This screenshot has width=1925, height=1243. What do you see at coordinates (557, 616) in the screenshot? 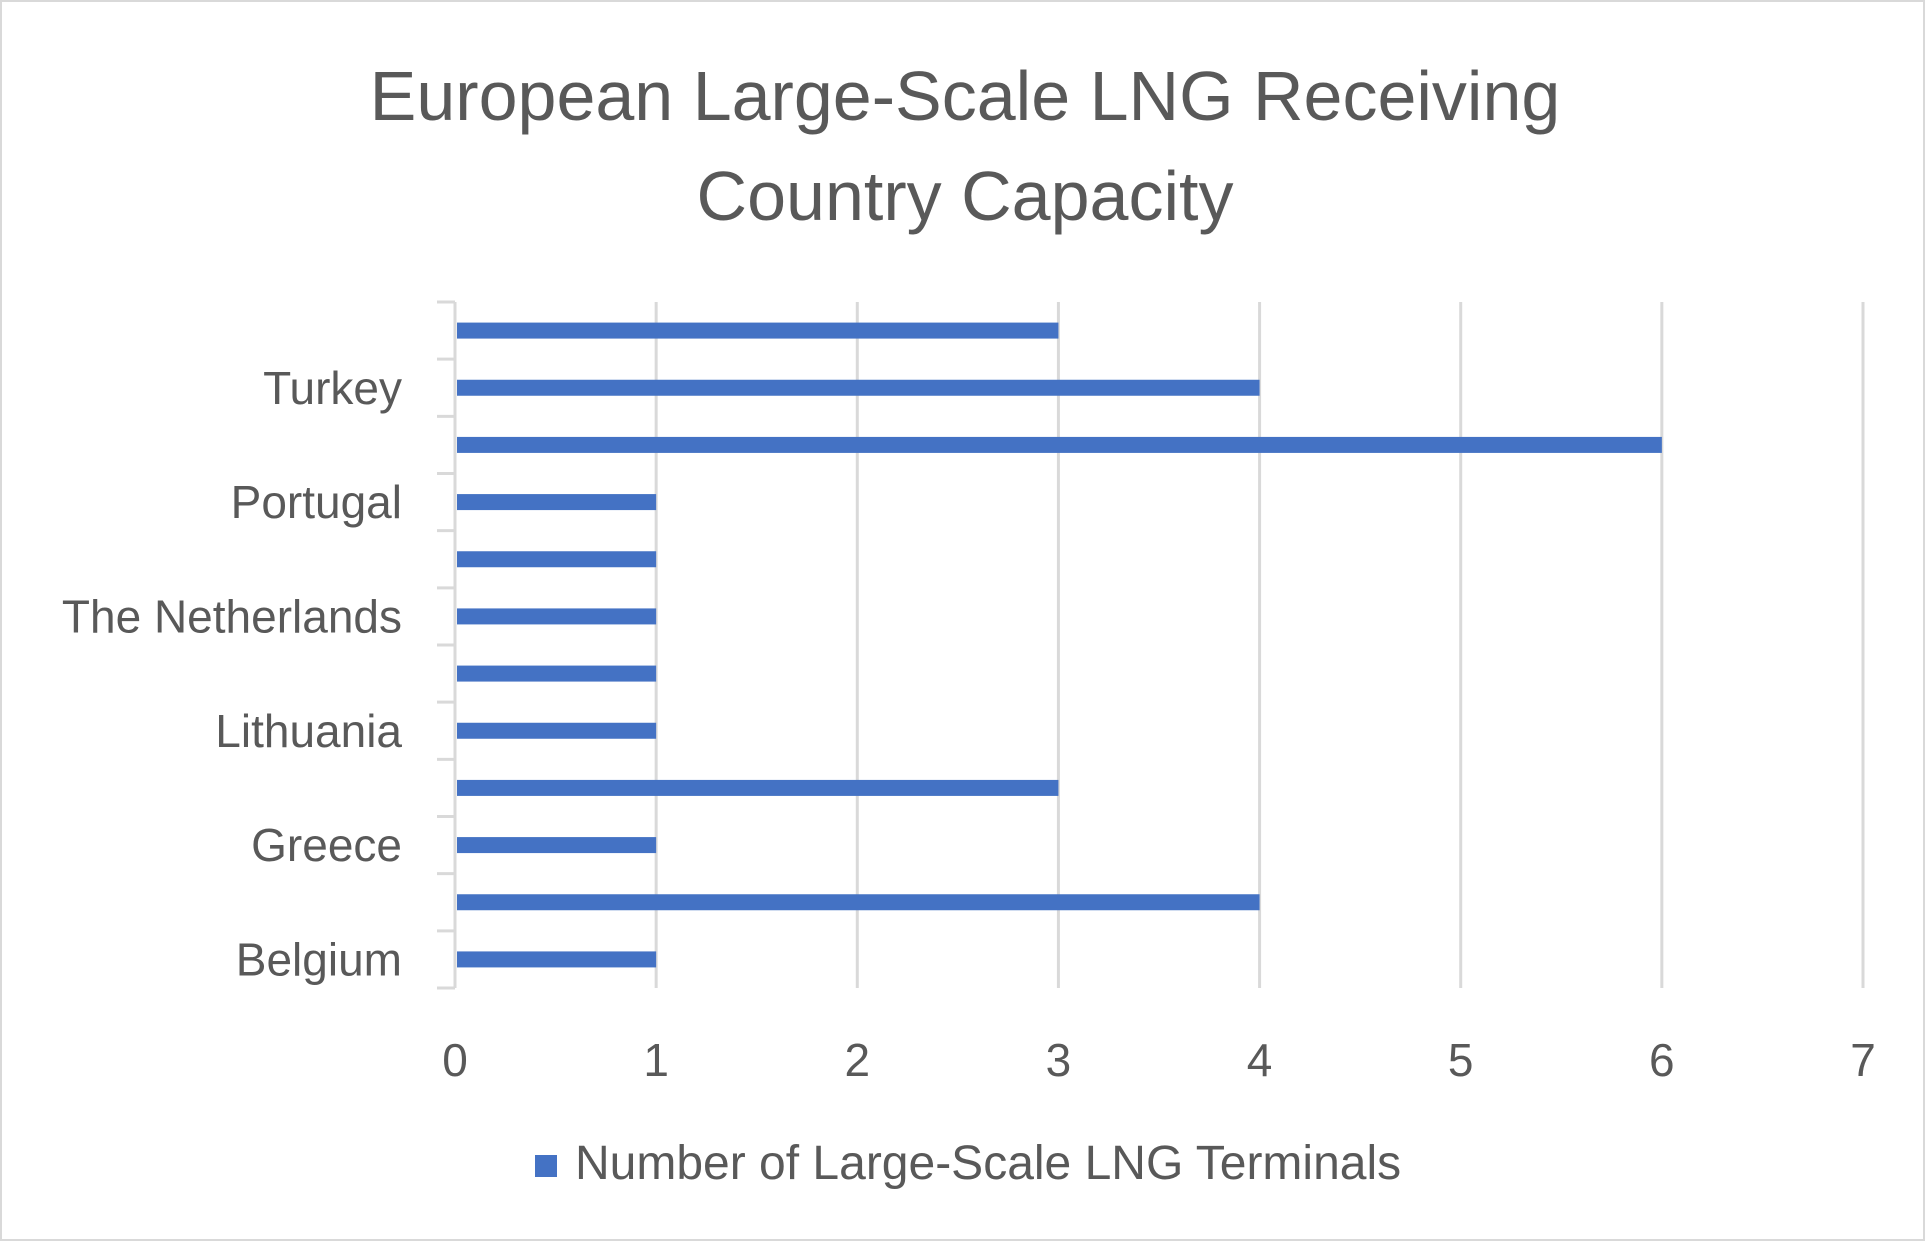
I see `bar-the-netherlands` at bounding box center [557, 616].